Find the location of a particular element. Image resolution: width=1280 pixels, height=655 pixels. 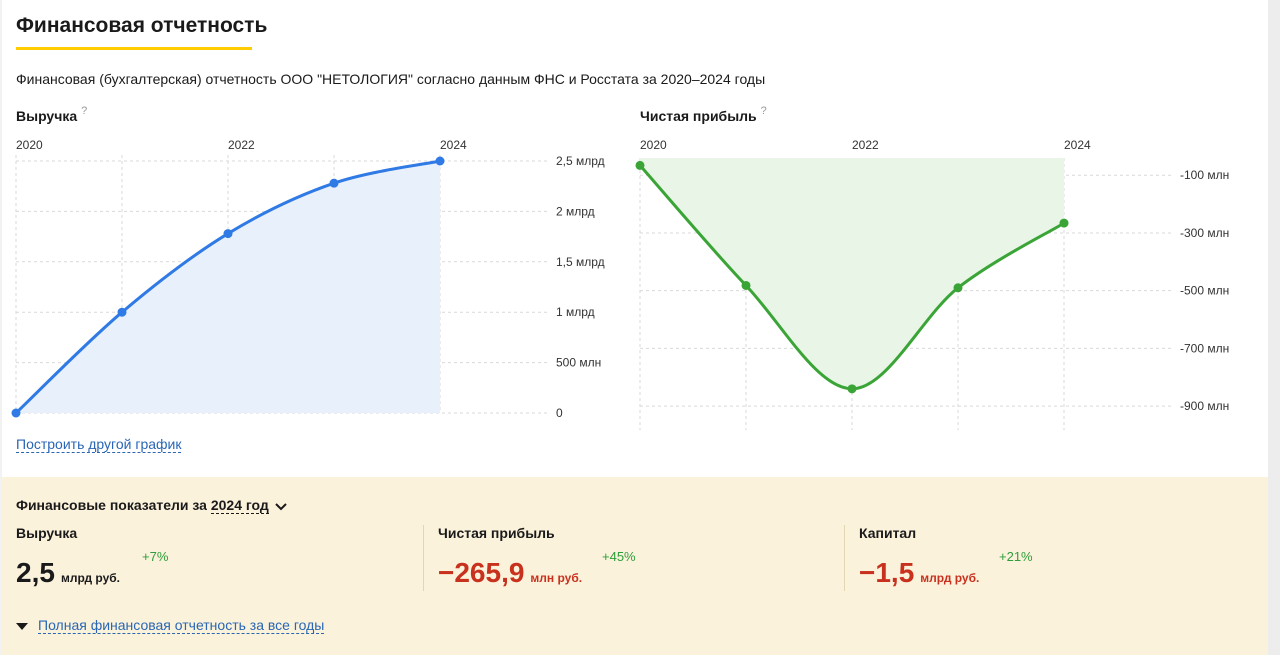

year-selector: 2024 год is located at coordinates (239, 505).